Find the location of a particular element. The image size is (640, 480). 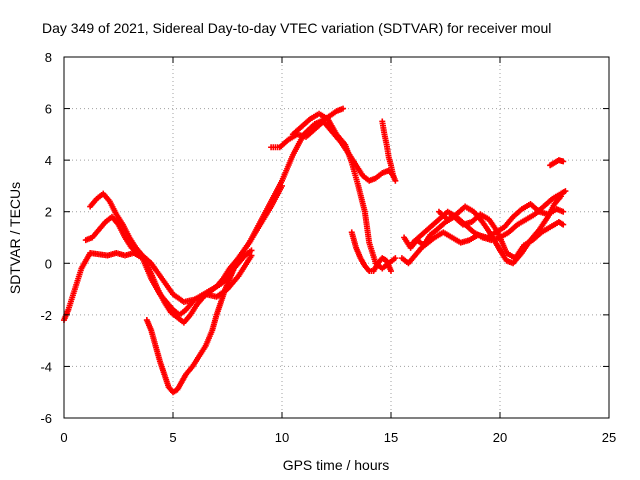

y-tick-label: -6 is located at coordinates (46, 418).